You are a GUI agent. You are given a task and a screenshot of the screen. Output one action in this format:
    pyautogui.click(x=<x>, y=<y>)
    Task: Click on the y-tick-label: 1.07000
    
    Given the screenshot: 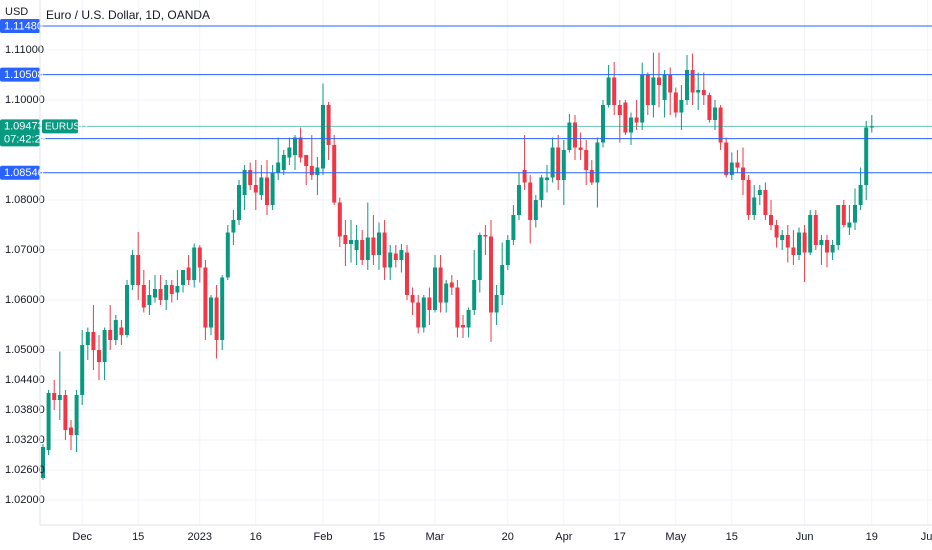 What is the action you would take?
    pyautogui.click(x=25, y=250)
    